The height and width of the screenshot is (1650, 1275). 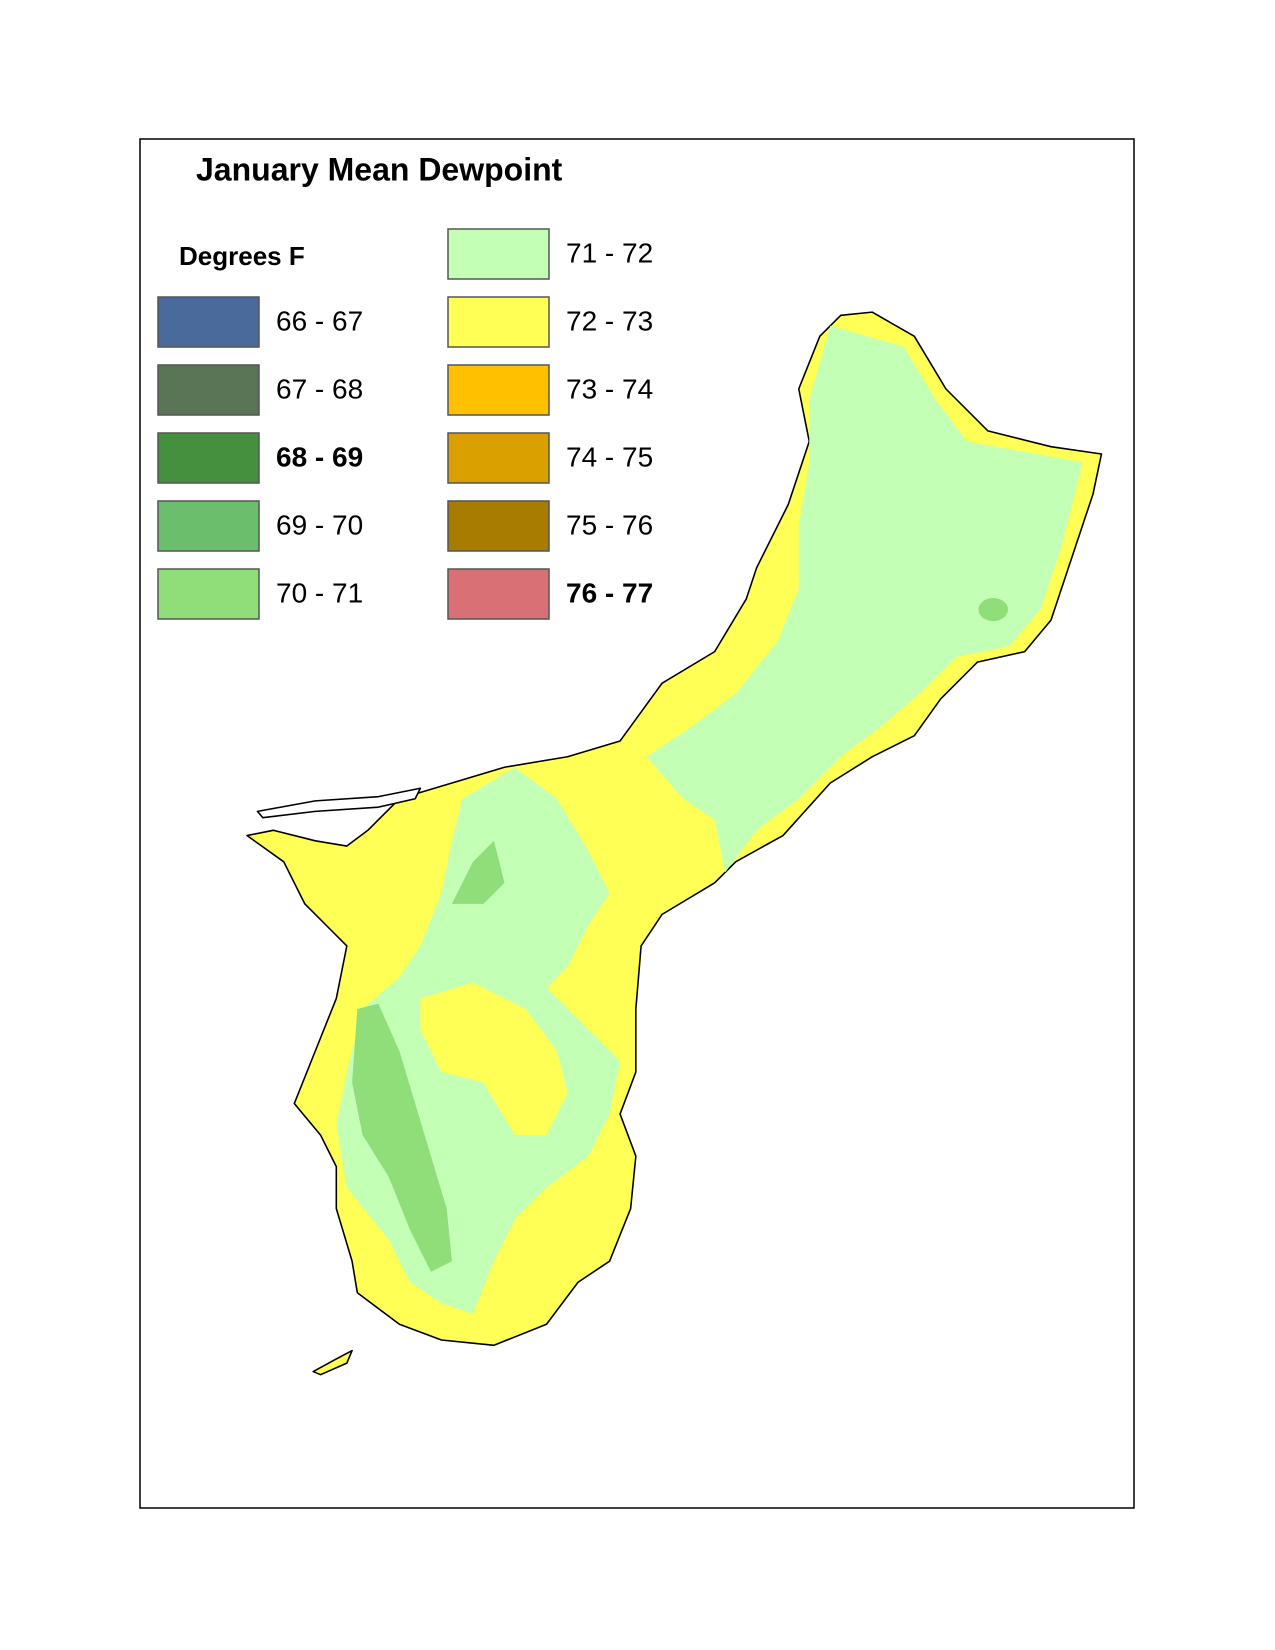 I want to click on islet, so click(x=332, y=1362).